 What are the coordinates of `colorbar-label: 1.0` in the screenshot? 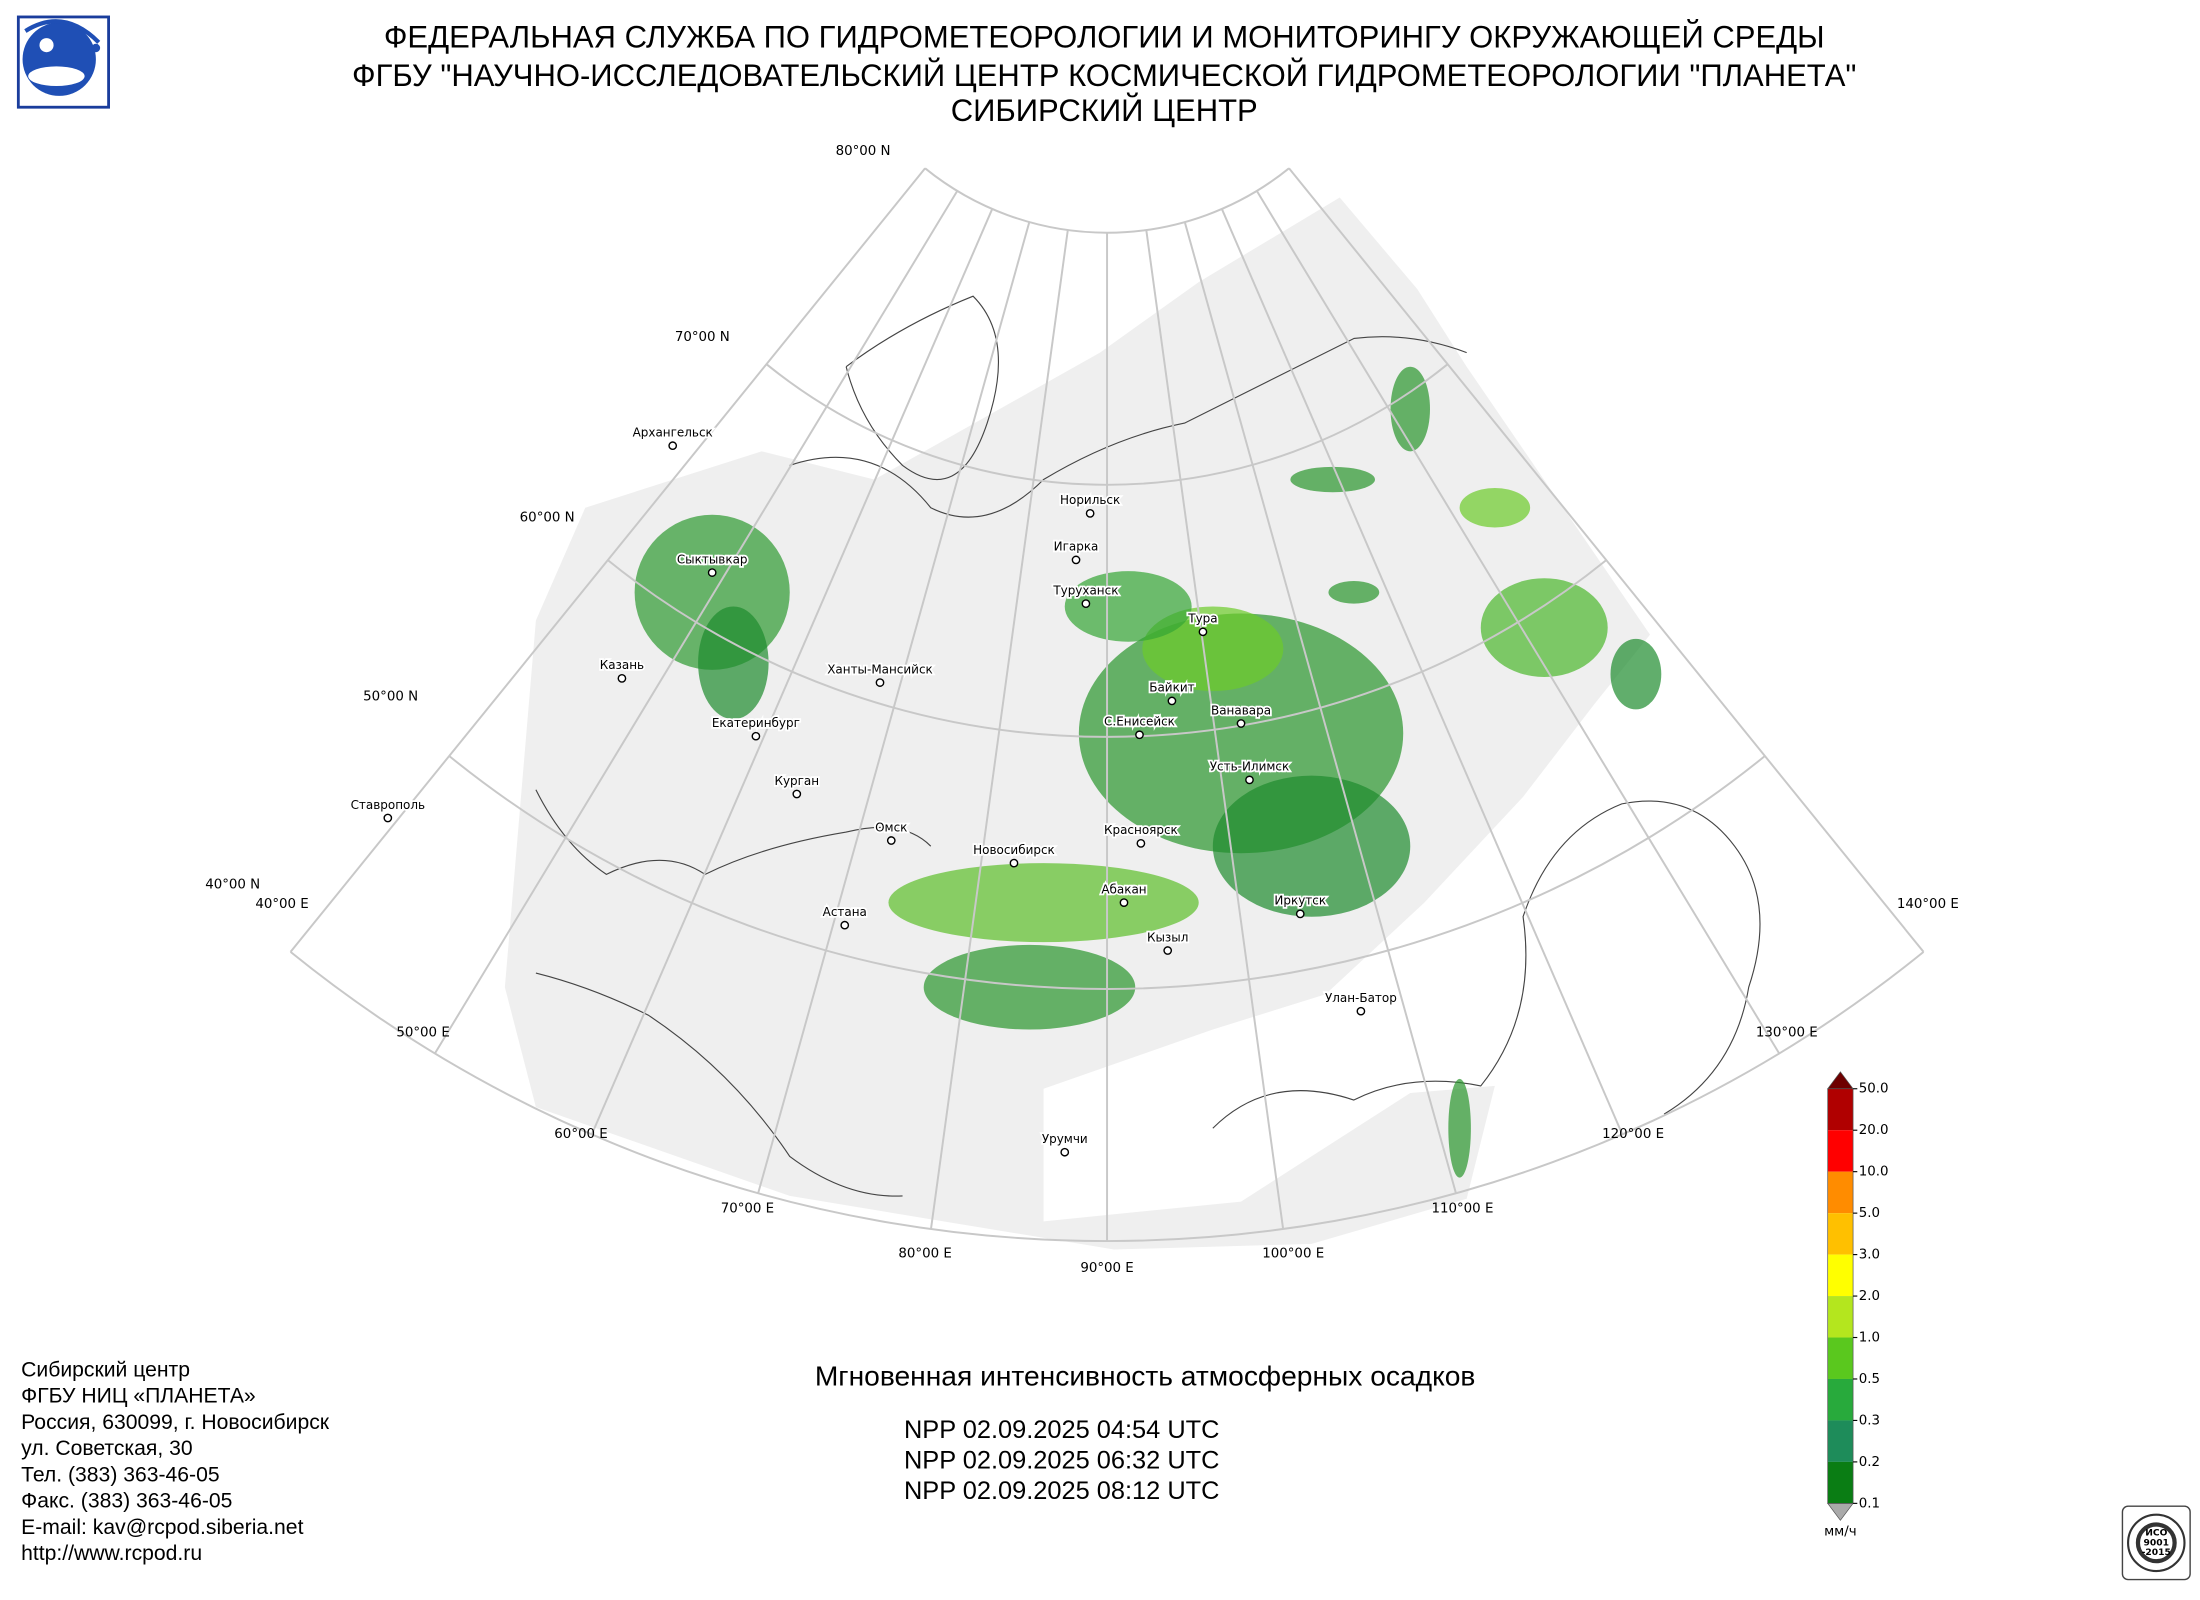 It's located at (1869, 1338).